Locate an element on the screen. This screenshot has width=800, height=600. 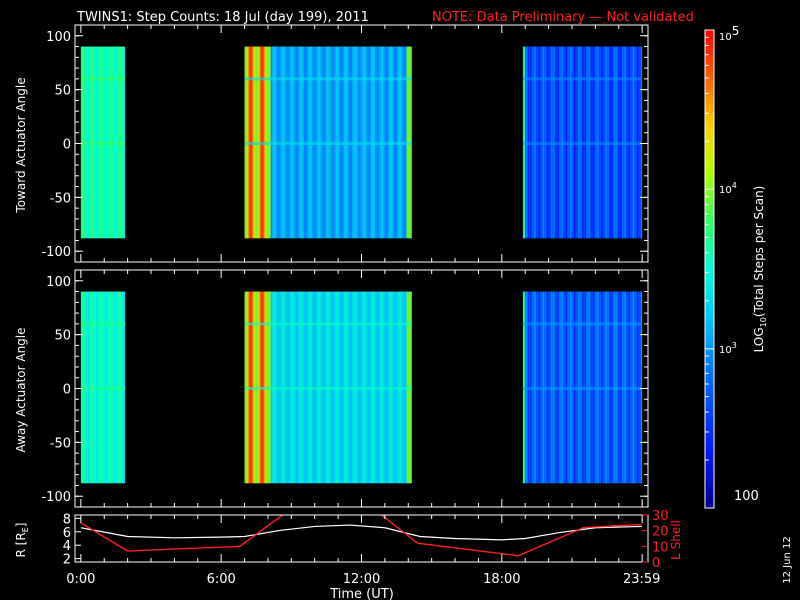
lshell-line is located at coordinates (361, 536).